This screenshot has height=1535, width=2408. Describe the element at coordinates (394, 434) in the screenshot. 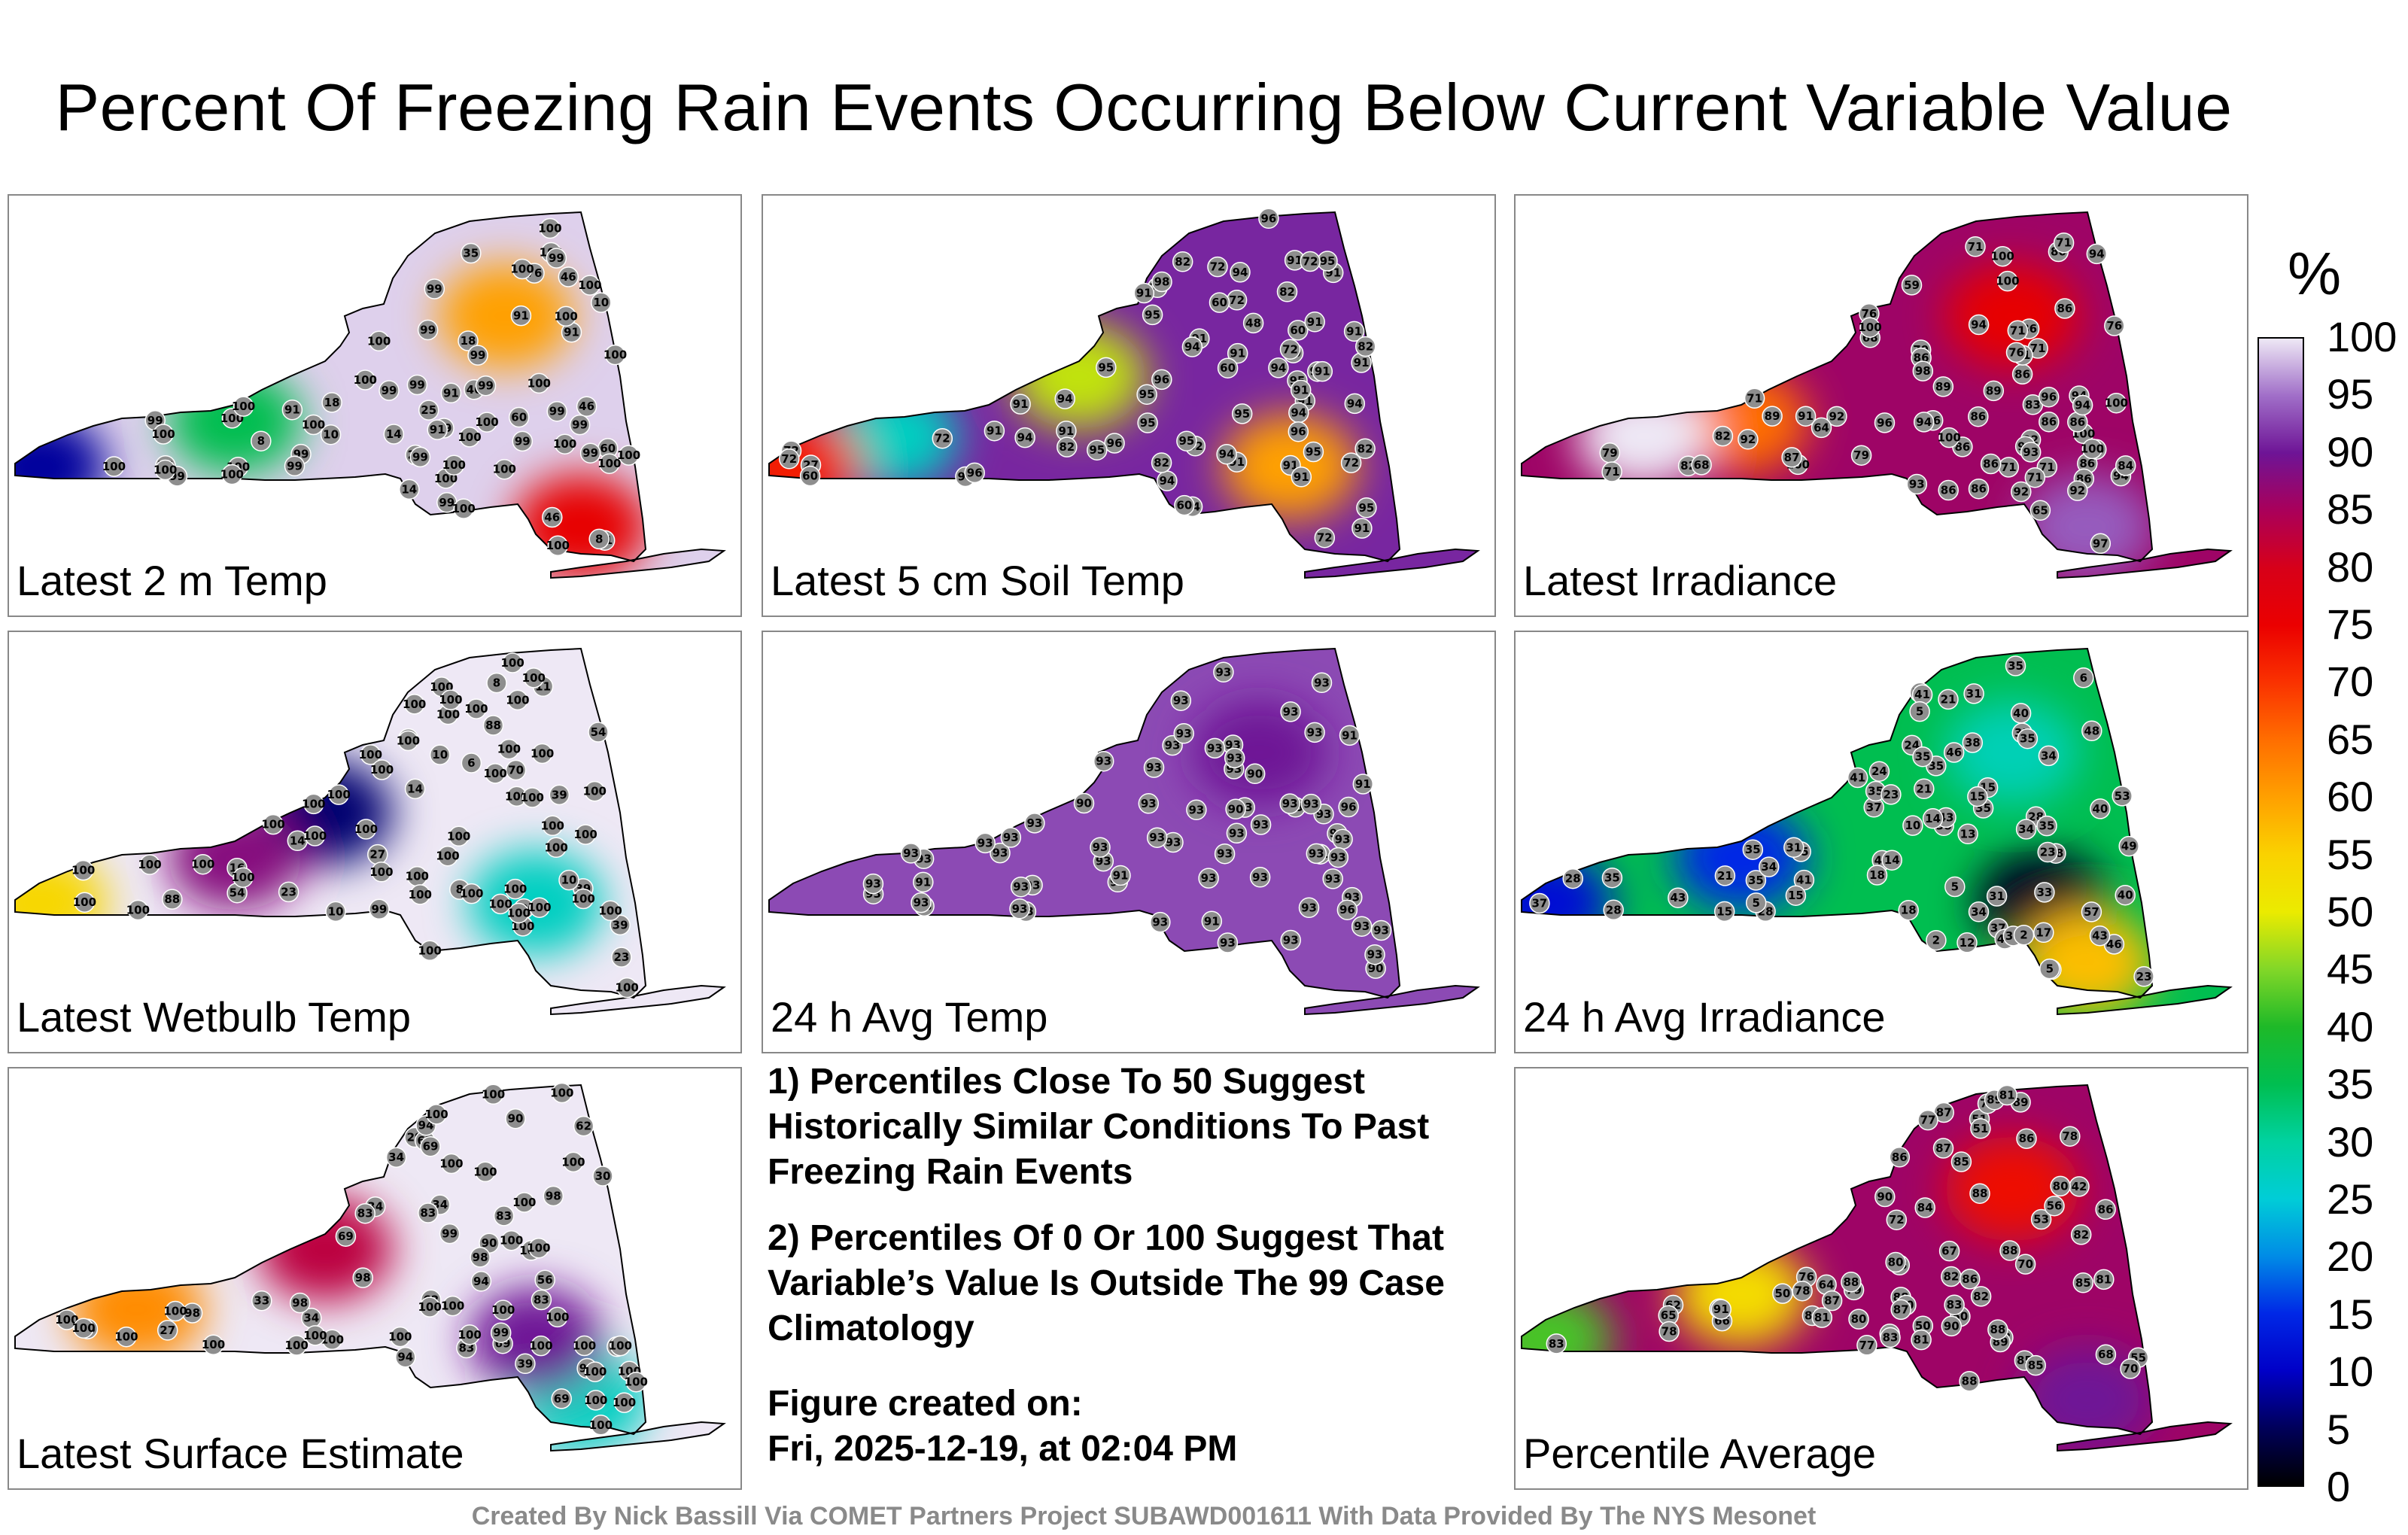

I see `station-value: 14` at that location.